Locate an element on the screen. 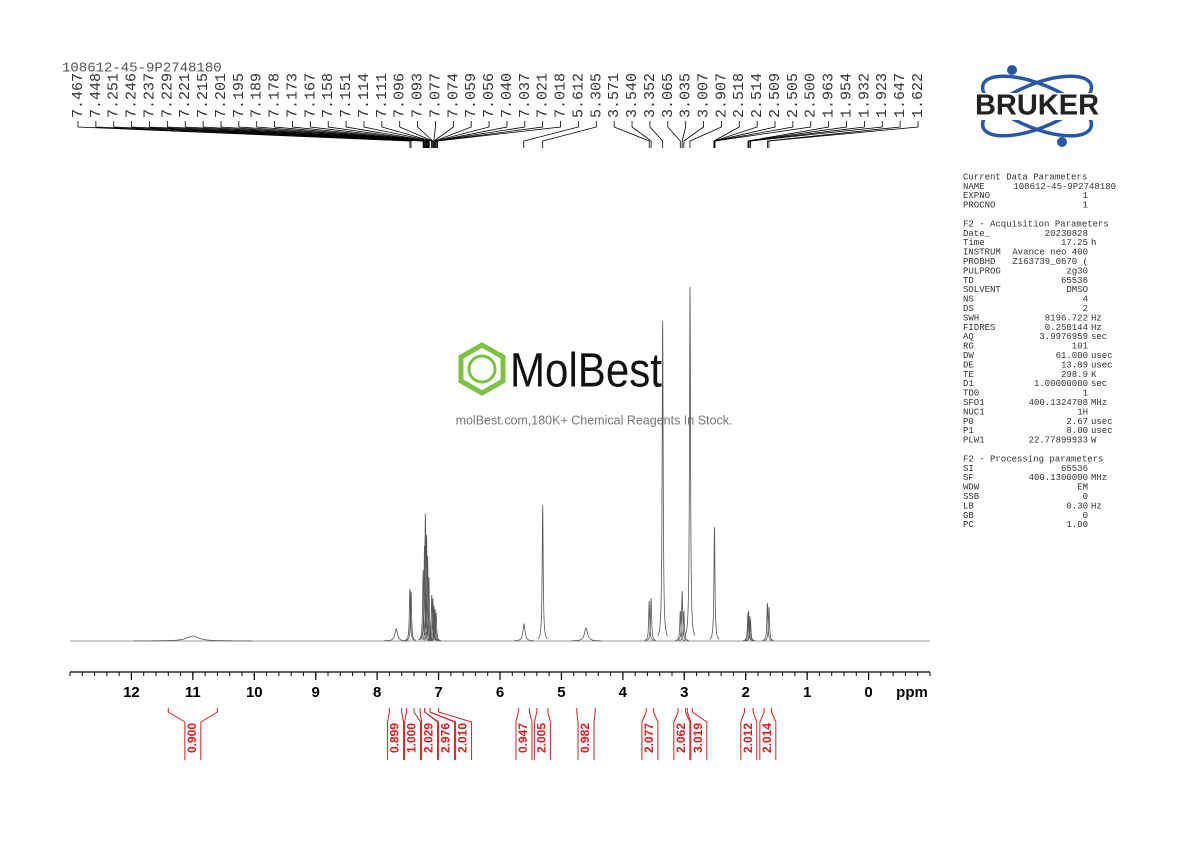  parameter-value: 20230828 is located at coordinates (1066, 234).